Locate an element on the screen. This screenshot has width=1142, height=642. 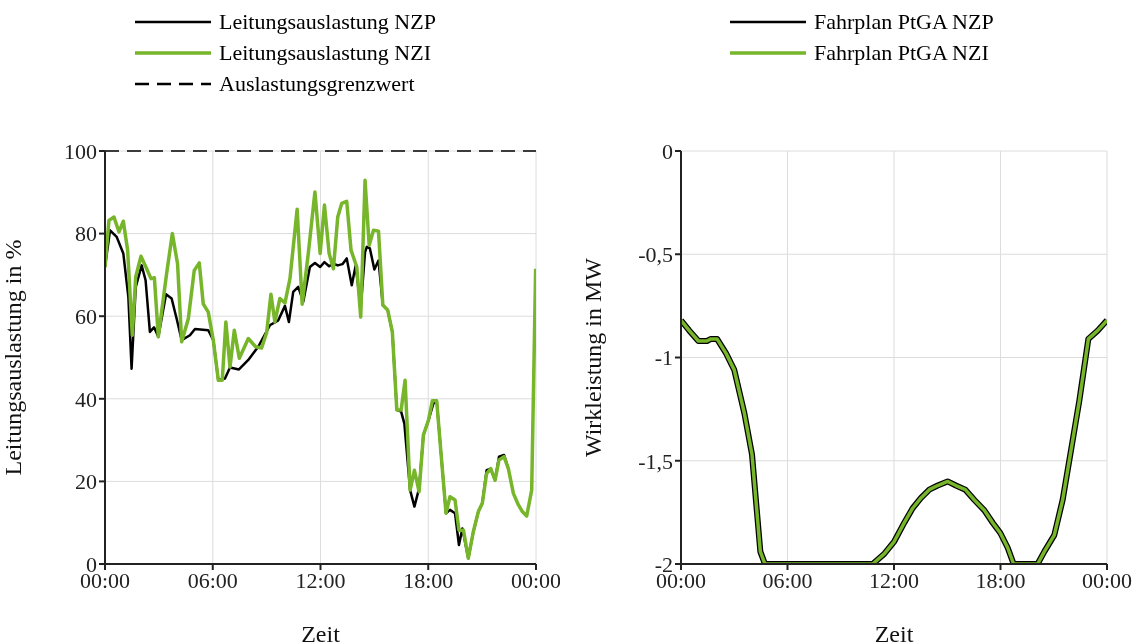
legend-label: Leitungsauslastung NZI is located at coordinates (325, 52).